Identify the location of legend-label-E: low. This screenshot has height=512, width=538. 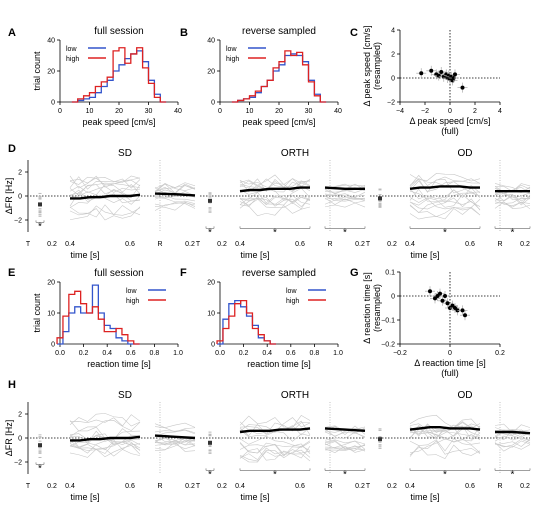
(131, 291).